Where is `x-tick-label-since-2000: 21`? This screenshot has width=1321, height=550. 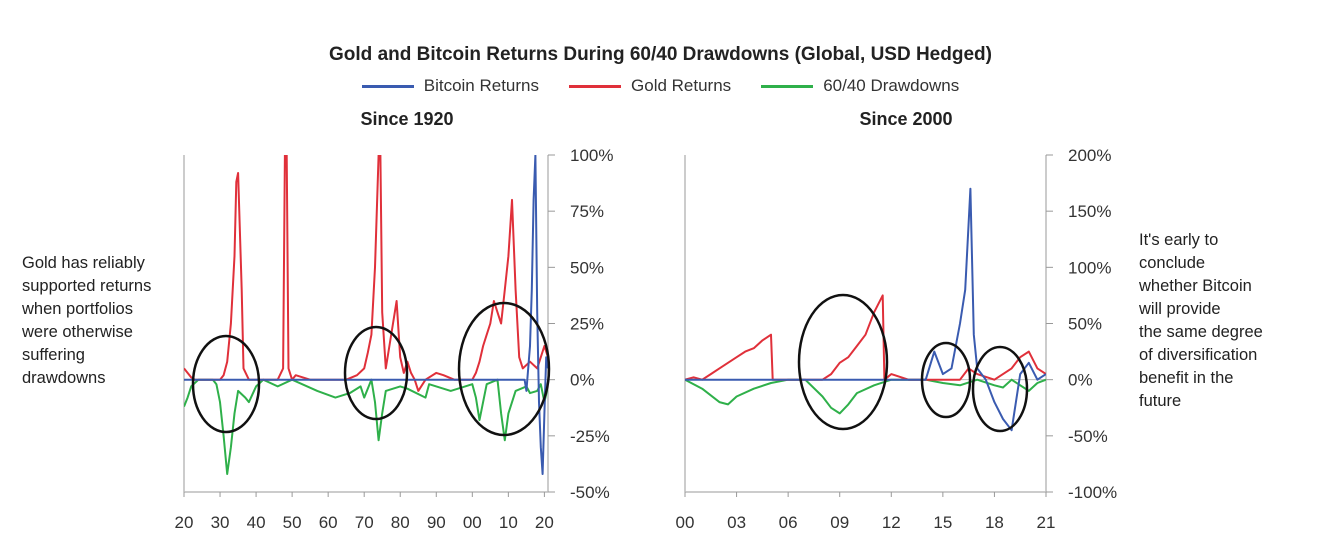 x-tick-label-since-2000: 21 is located at coordinates (1046, 522).